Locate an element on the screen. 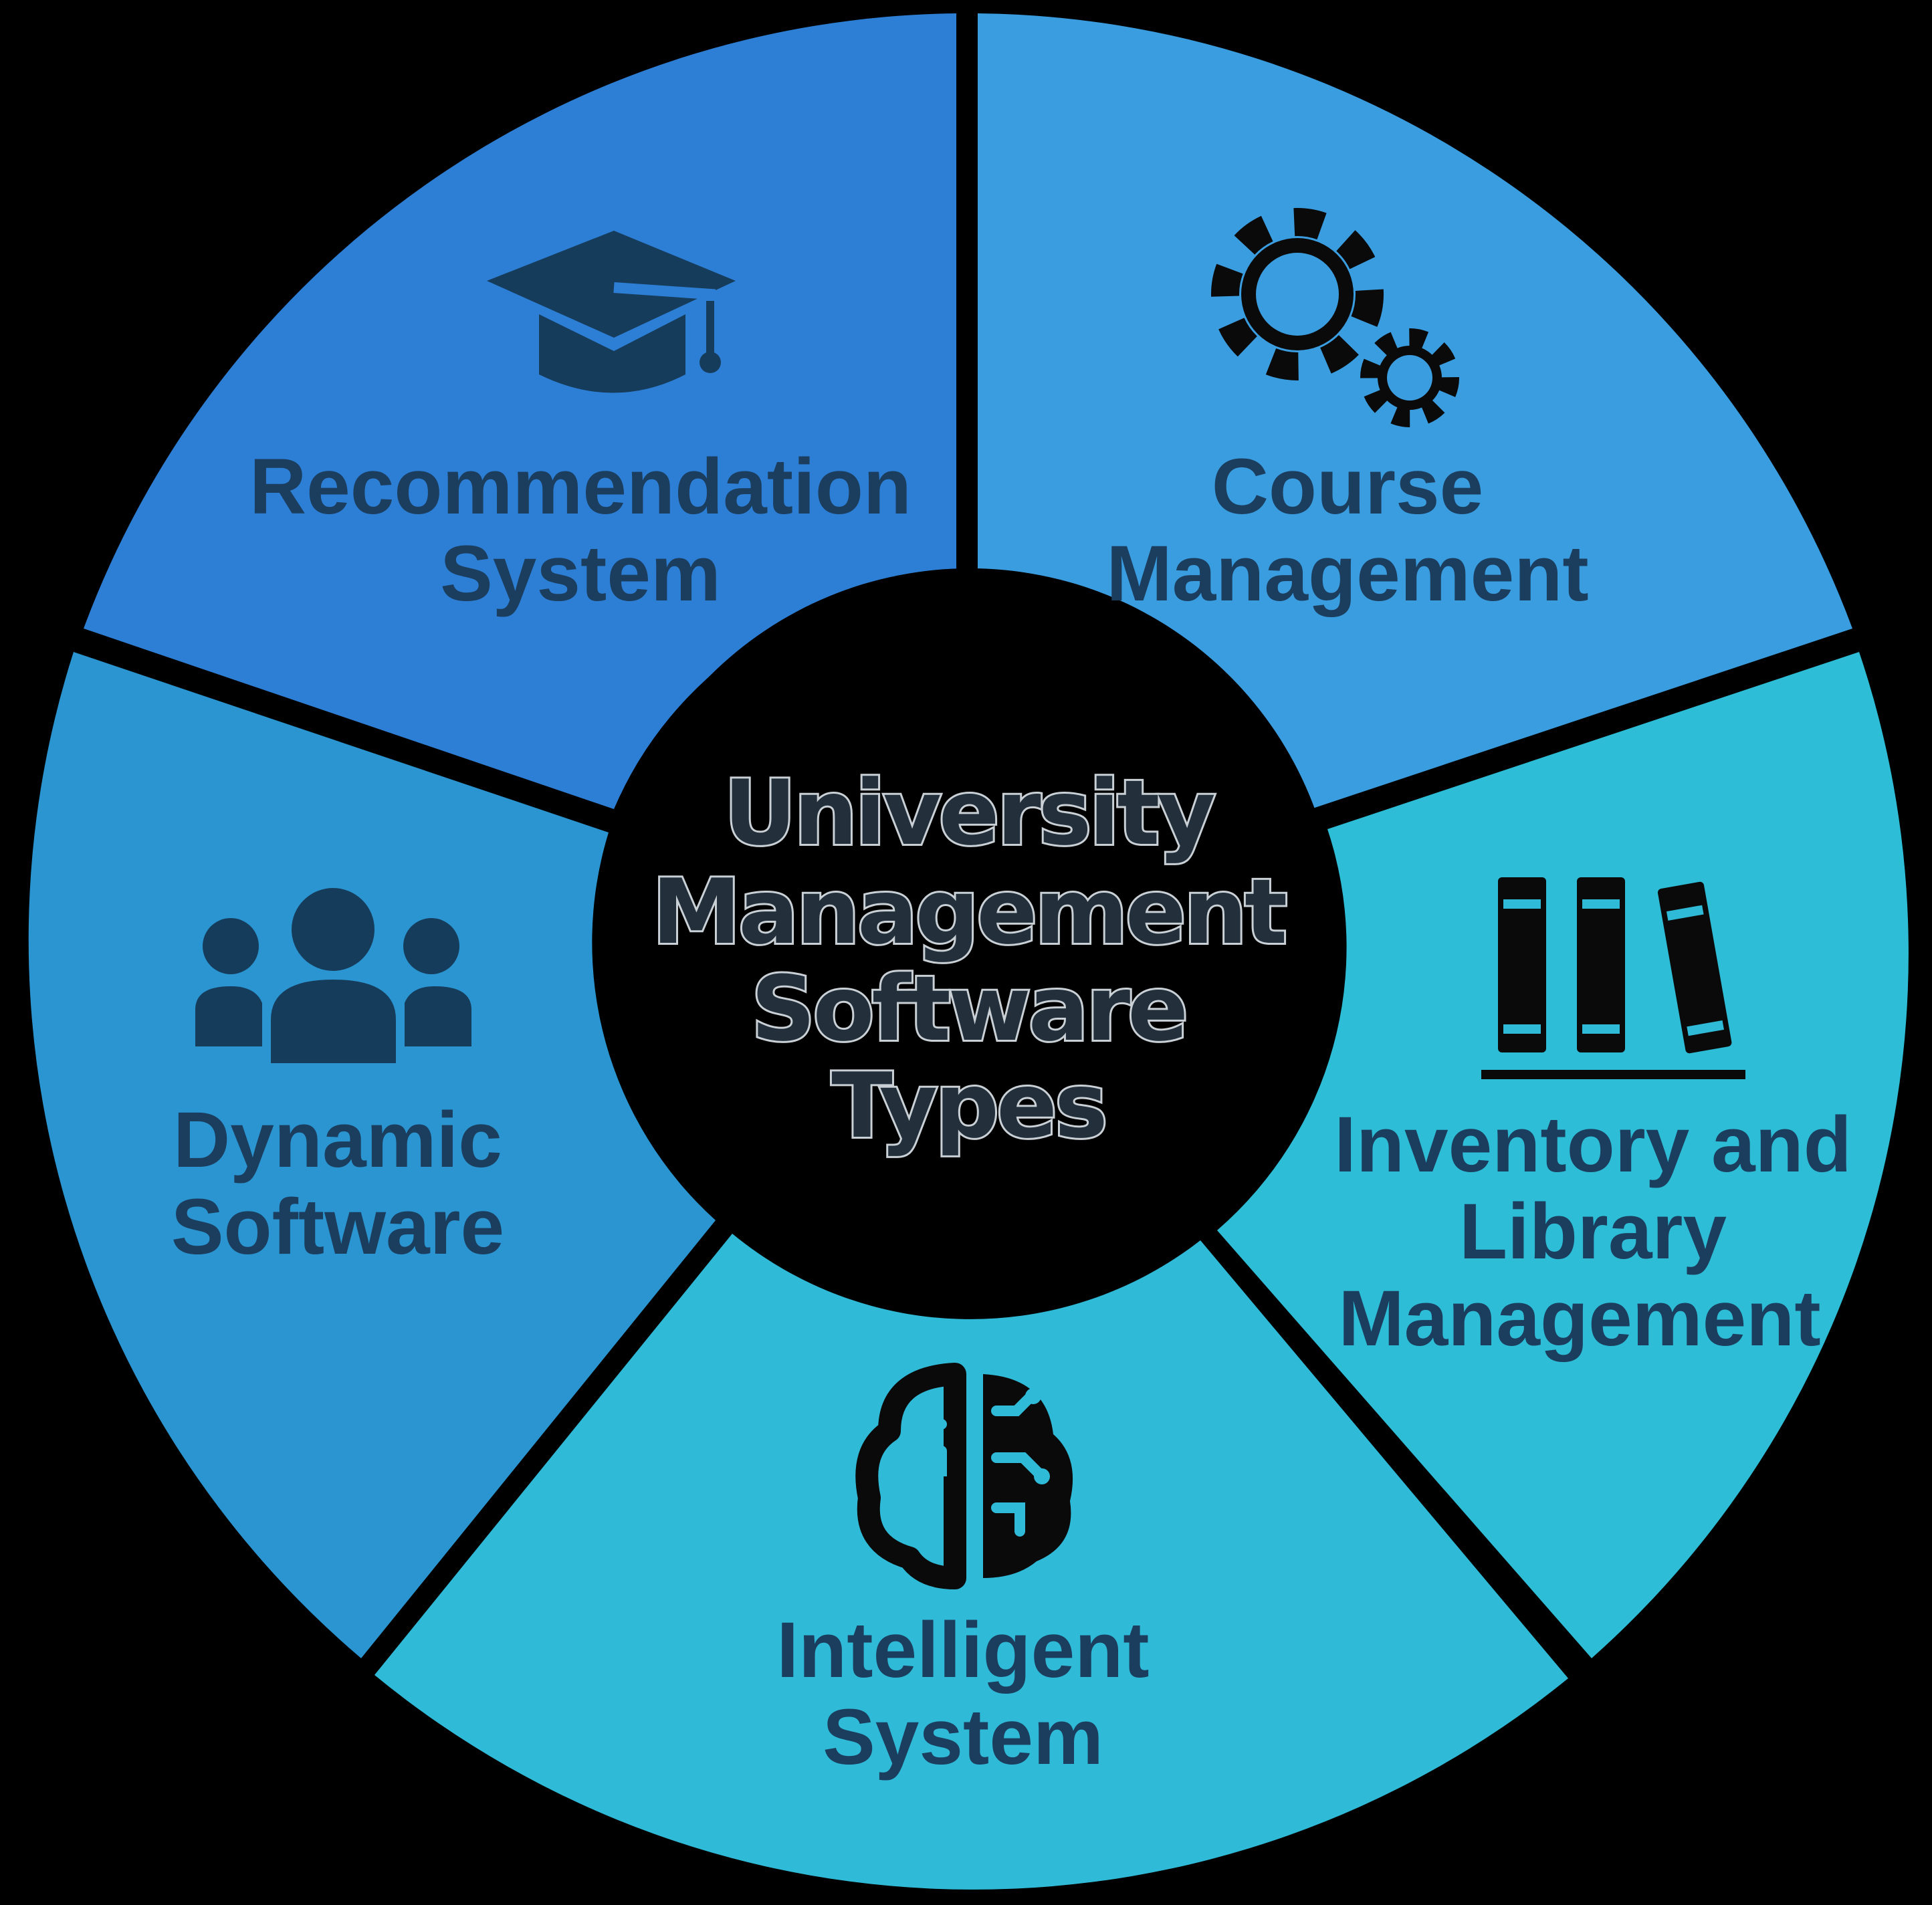  brain-circuit-icon is located at coordinates (964, 1476).